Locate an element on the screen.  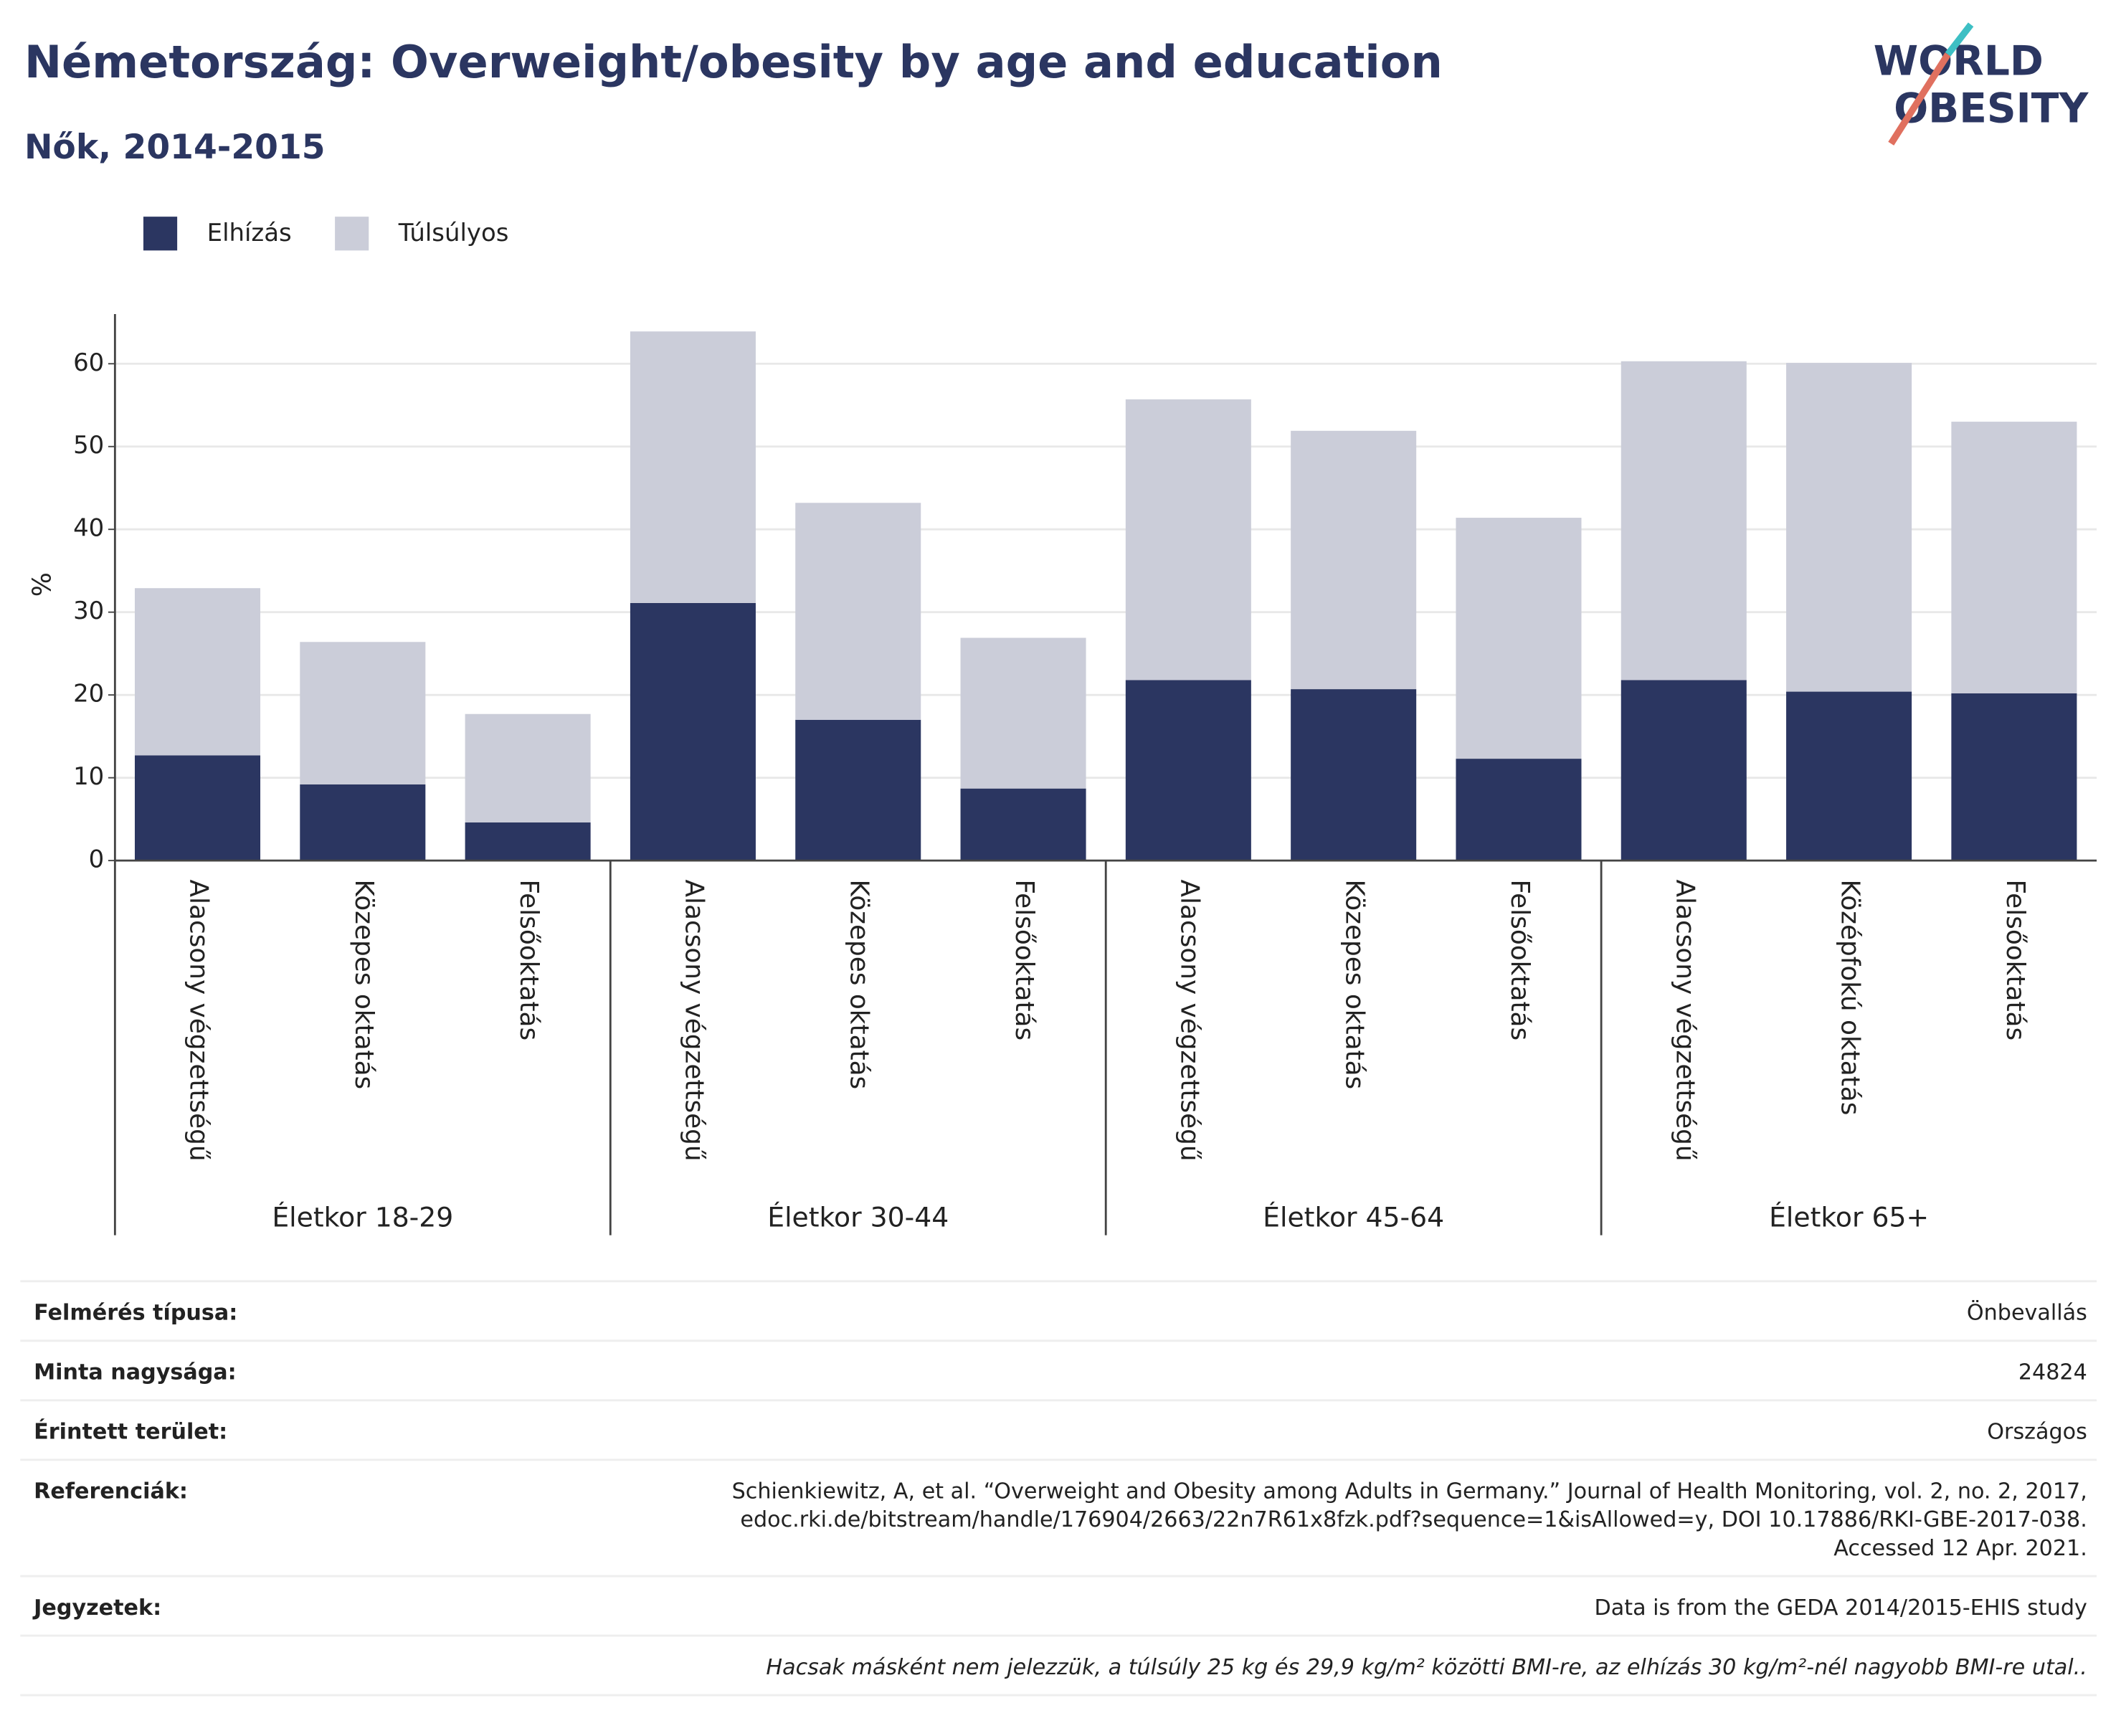
row-label: Felmérés típusa: is located at coordinates (135, 1313).